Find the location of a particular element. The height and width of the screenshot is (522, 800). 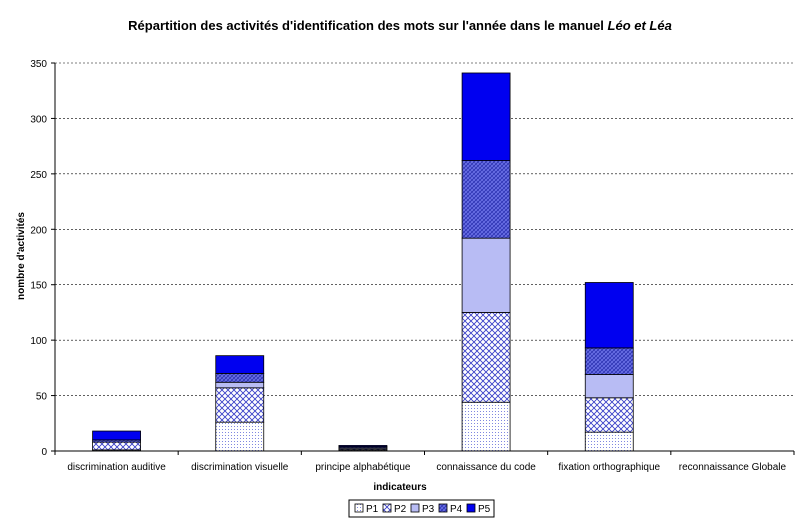

x-axis-title: indicateurs is located at coordinates (400, 487).